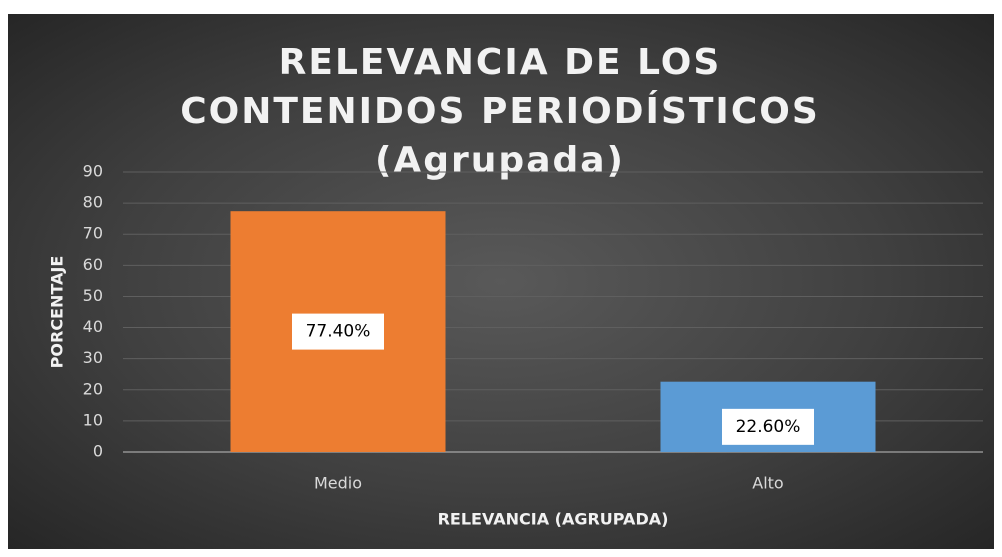 The width and height of the screenshot is (1002, 557). I want to click on data-label: 77.40%, so click(338, 332).